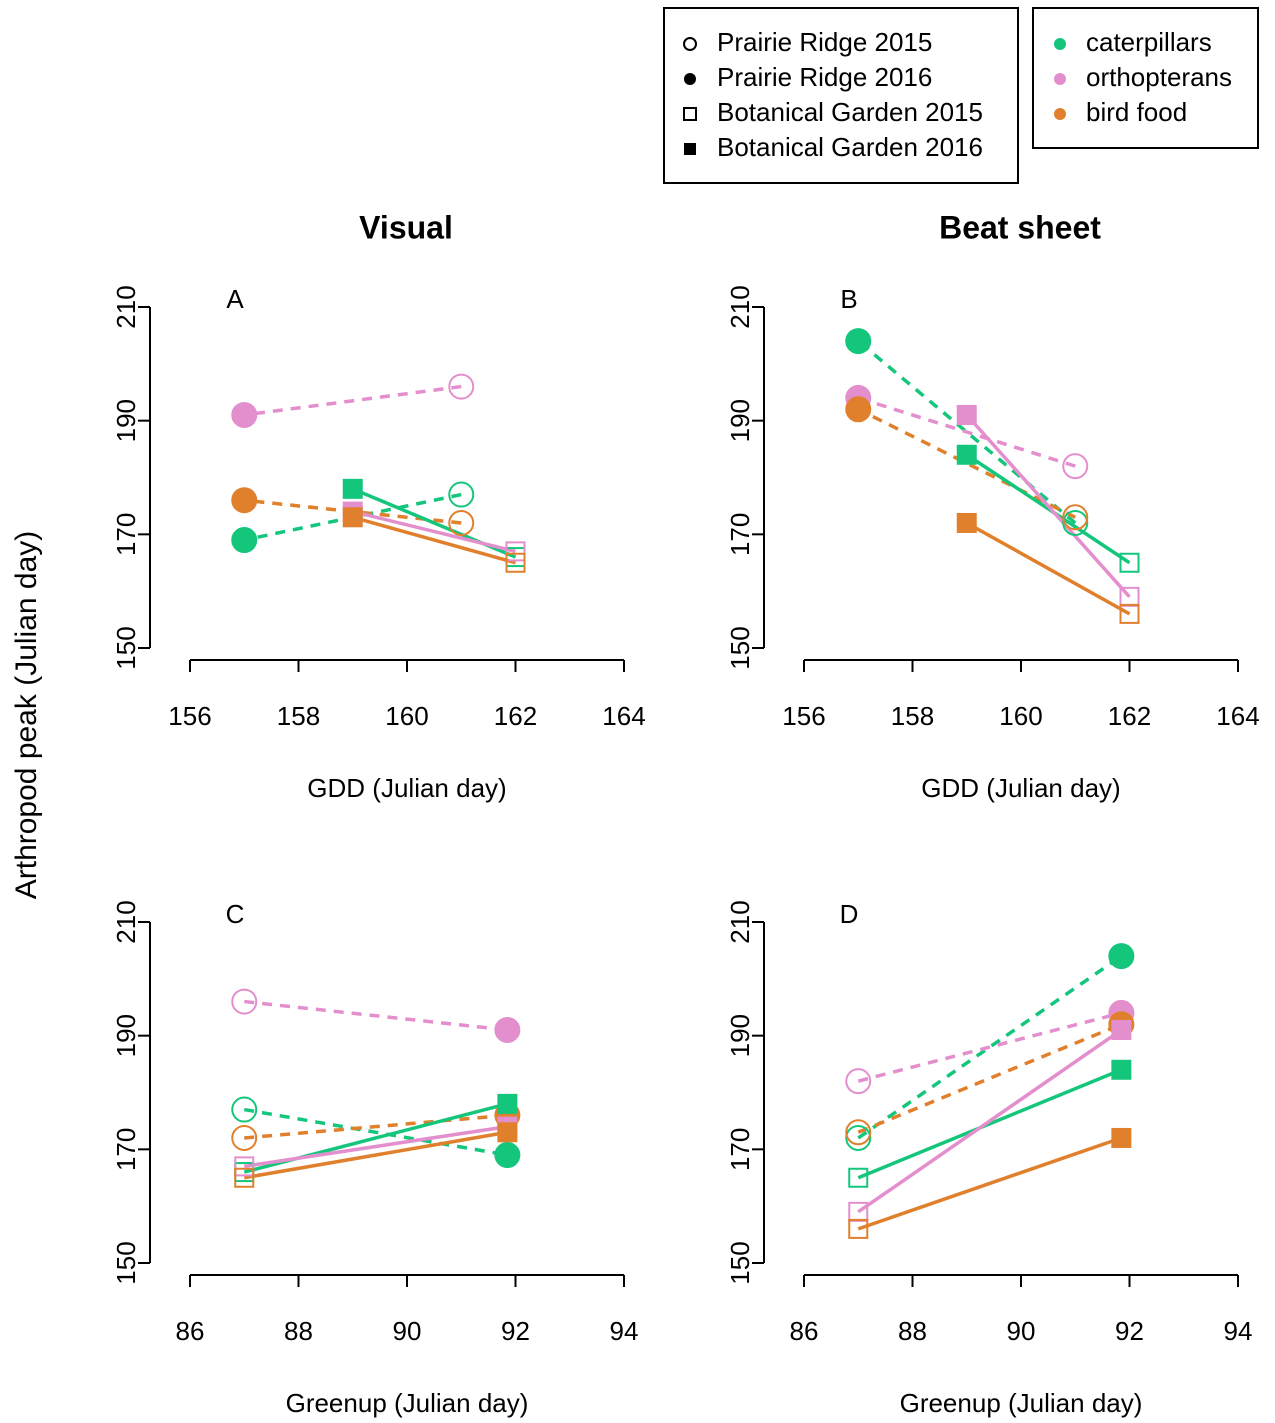 This screenshot has width=1275, height=1423. What do you see at coordinates (849, 914) in the screenshot?
I see `panel-label: D` at bounding box center [849, 914].